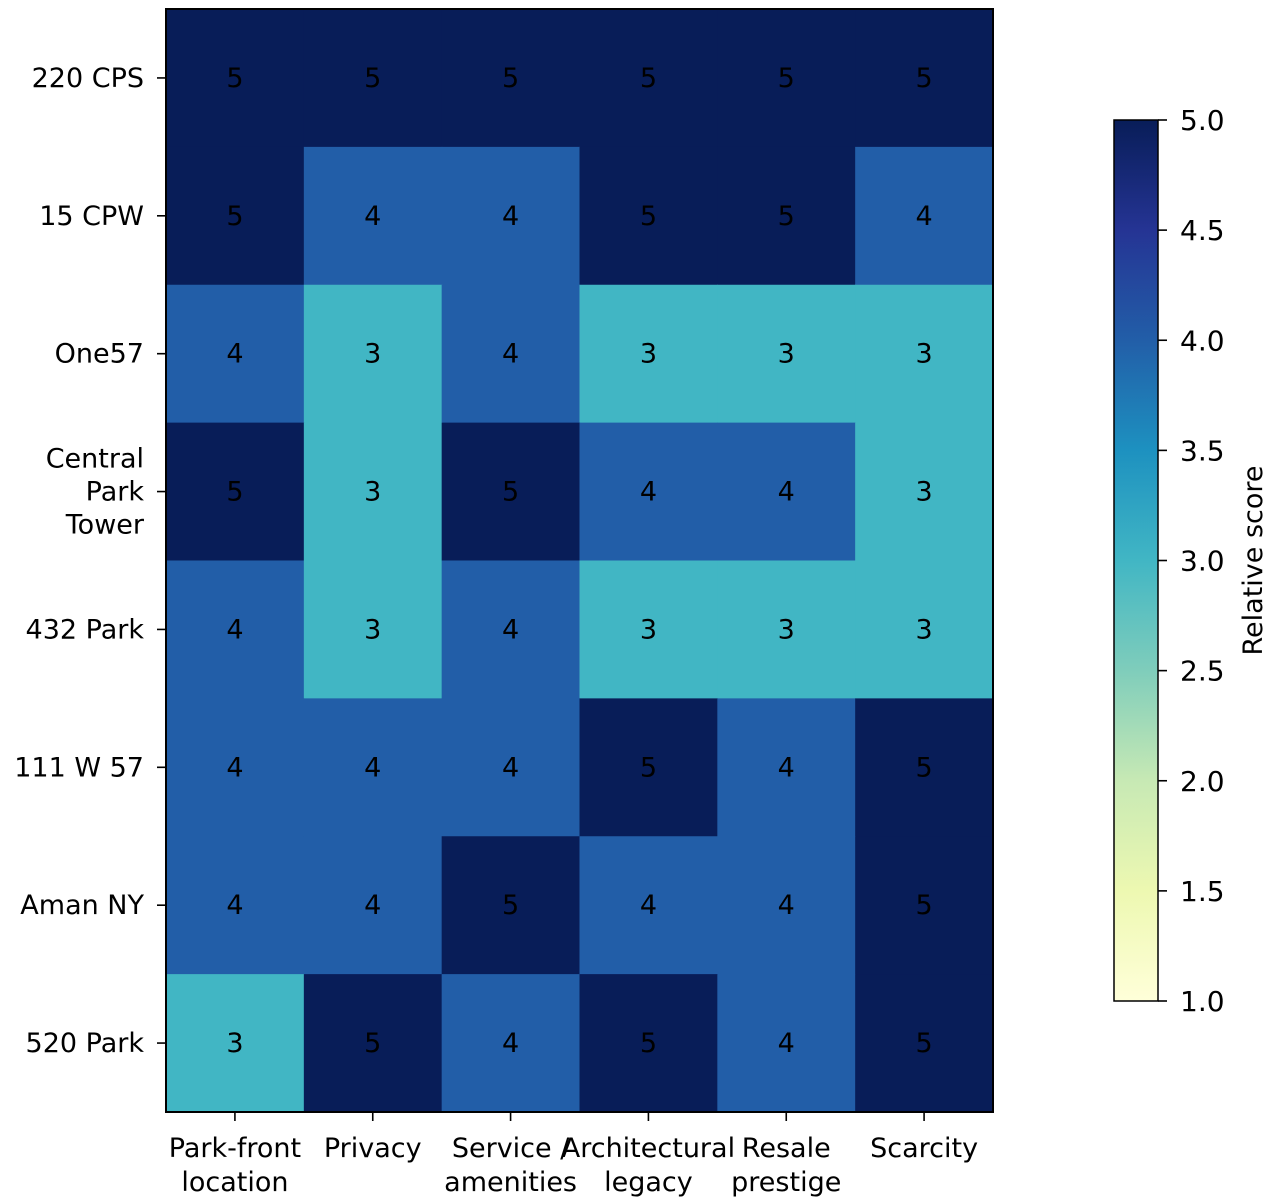  Describe the element at coordinates (91, 216) in the screenshot. I see `y-tick-label: 15 CPW` at that location.